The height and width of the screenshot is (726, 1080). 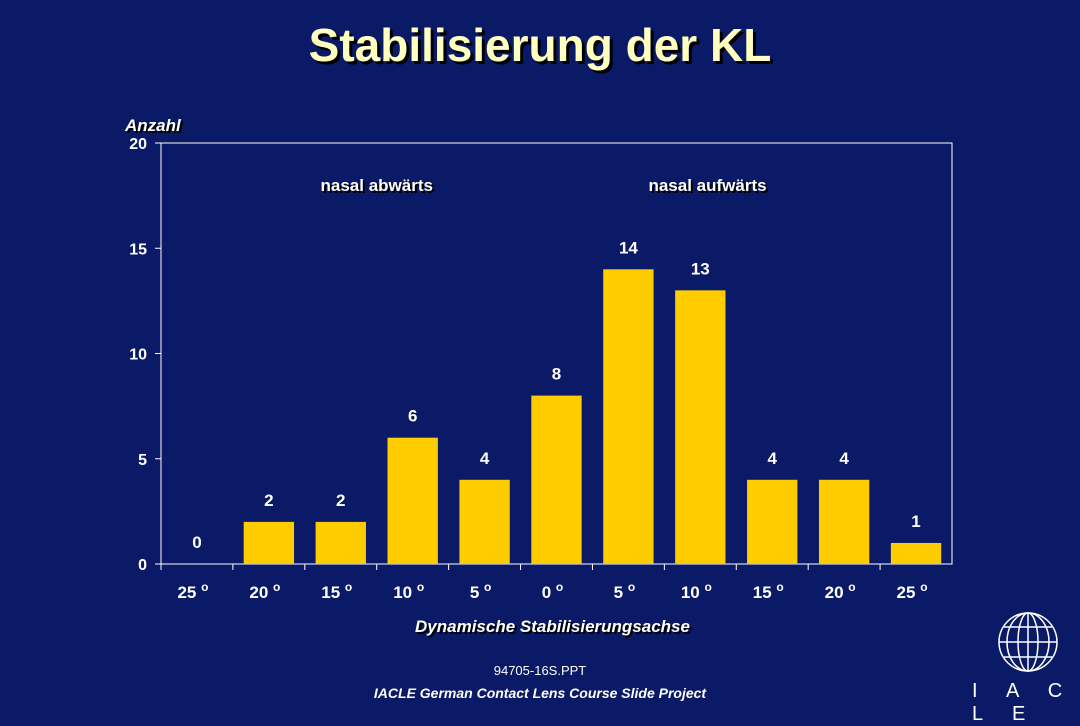 I want to click on annotation-nasal-down-shadow: nasal abwärts, so click(x=379, y=187).